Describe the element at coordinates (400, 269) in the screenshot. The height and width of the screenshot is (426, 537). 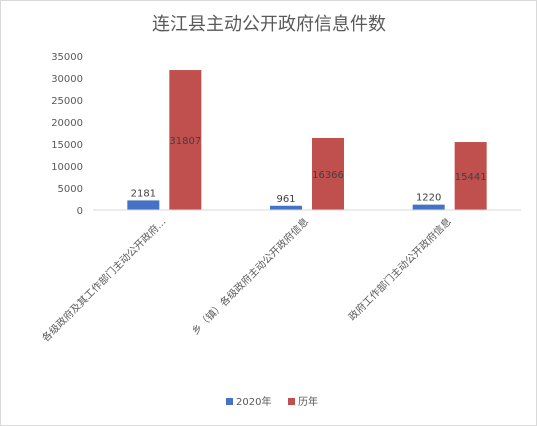
I see `x-category-label: 政府工作部门主动公开政府信息` at that location.